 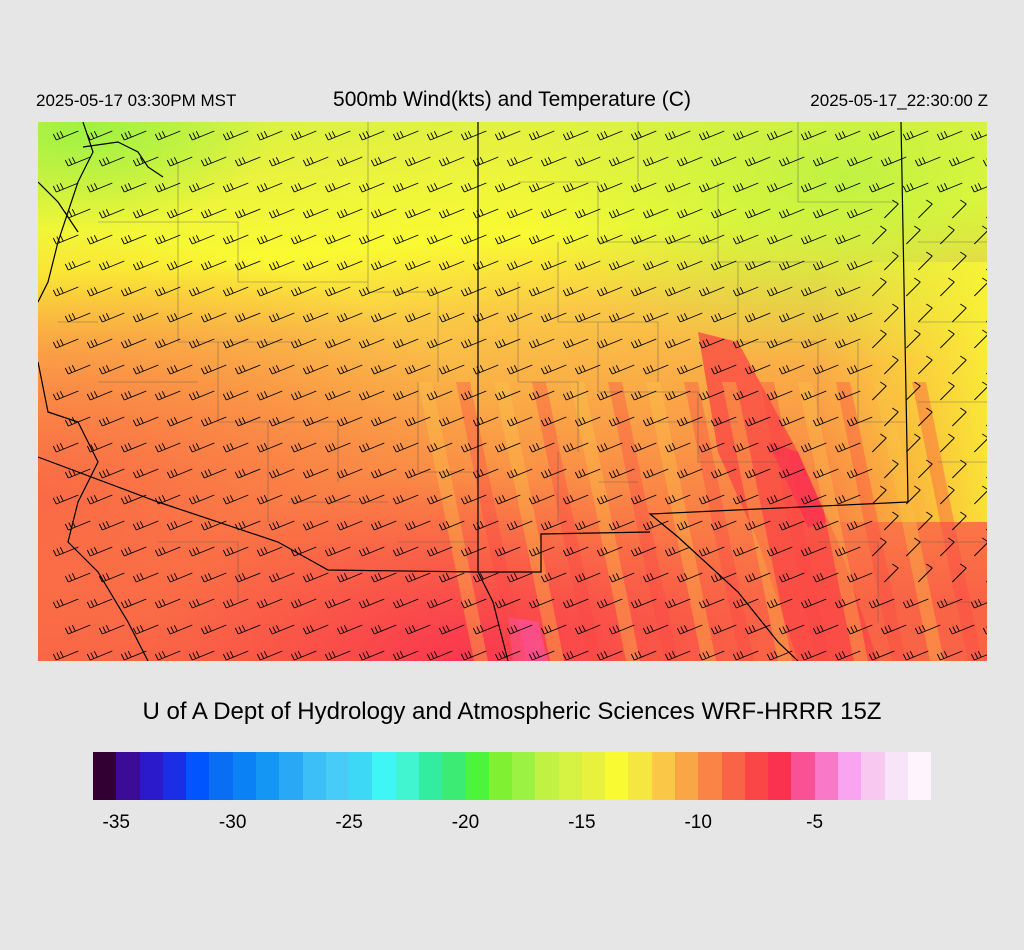 I want to click on temperature-colorbar, so click(x=512, y=776).